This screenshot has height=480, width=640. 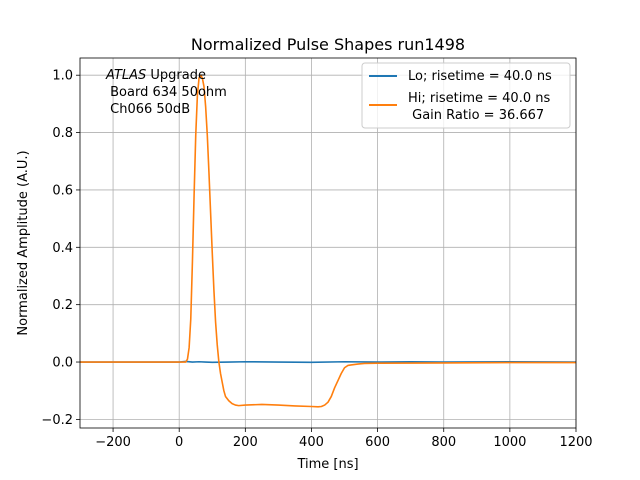 What do you see at coordinates (480, 76) in the screenshot?
I see `legend-lo-label: Lo; risetime = 40.0 ns` at bounding box center [480, 76].